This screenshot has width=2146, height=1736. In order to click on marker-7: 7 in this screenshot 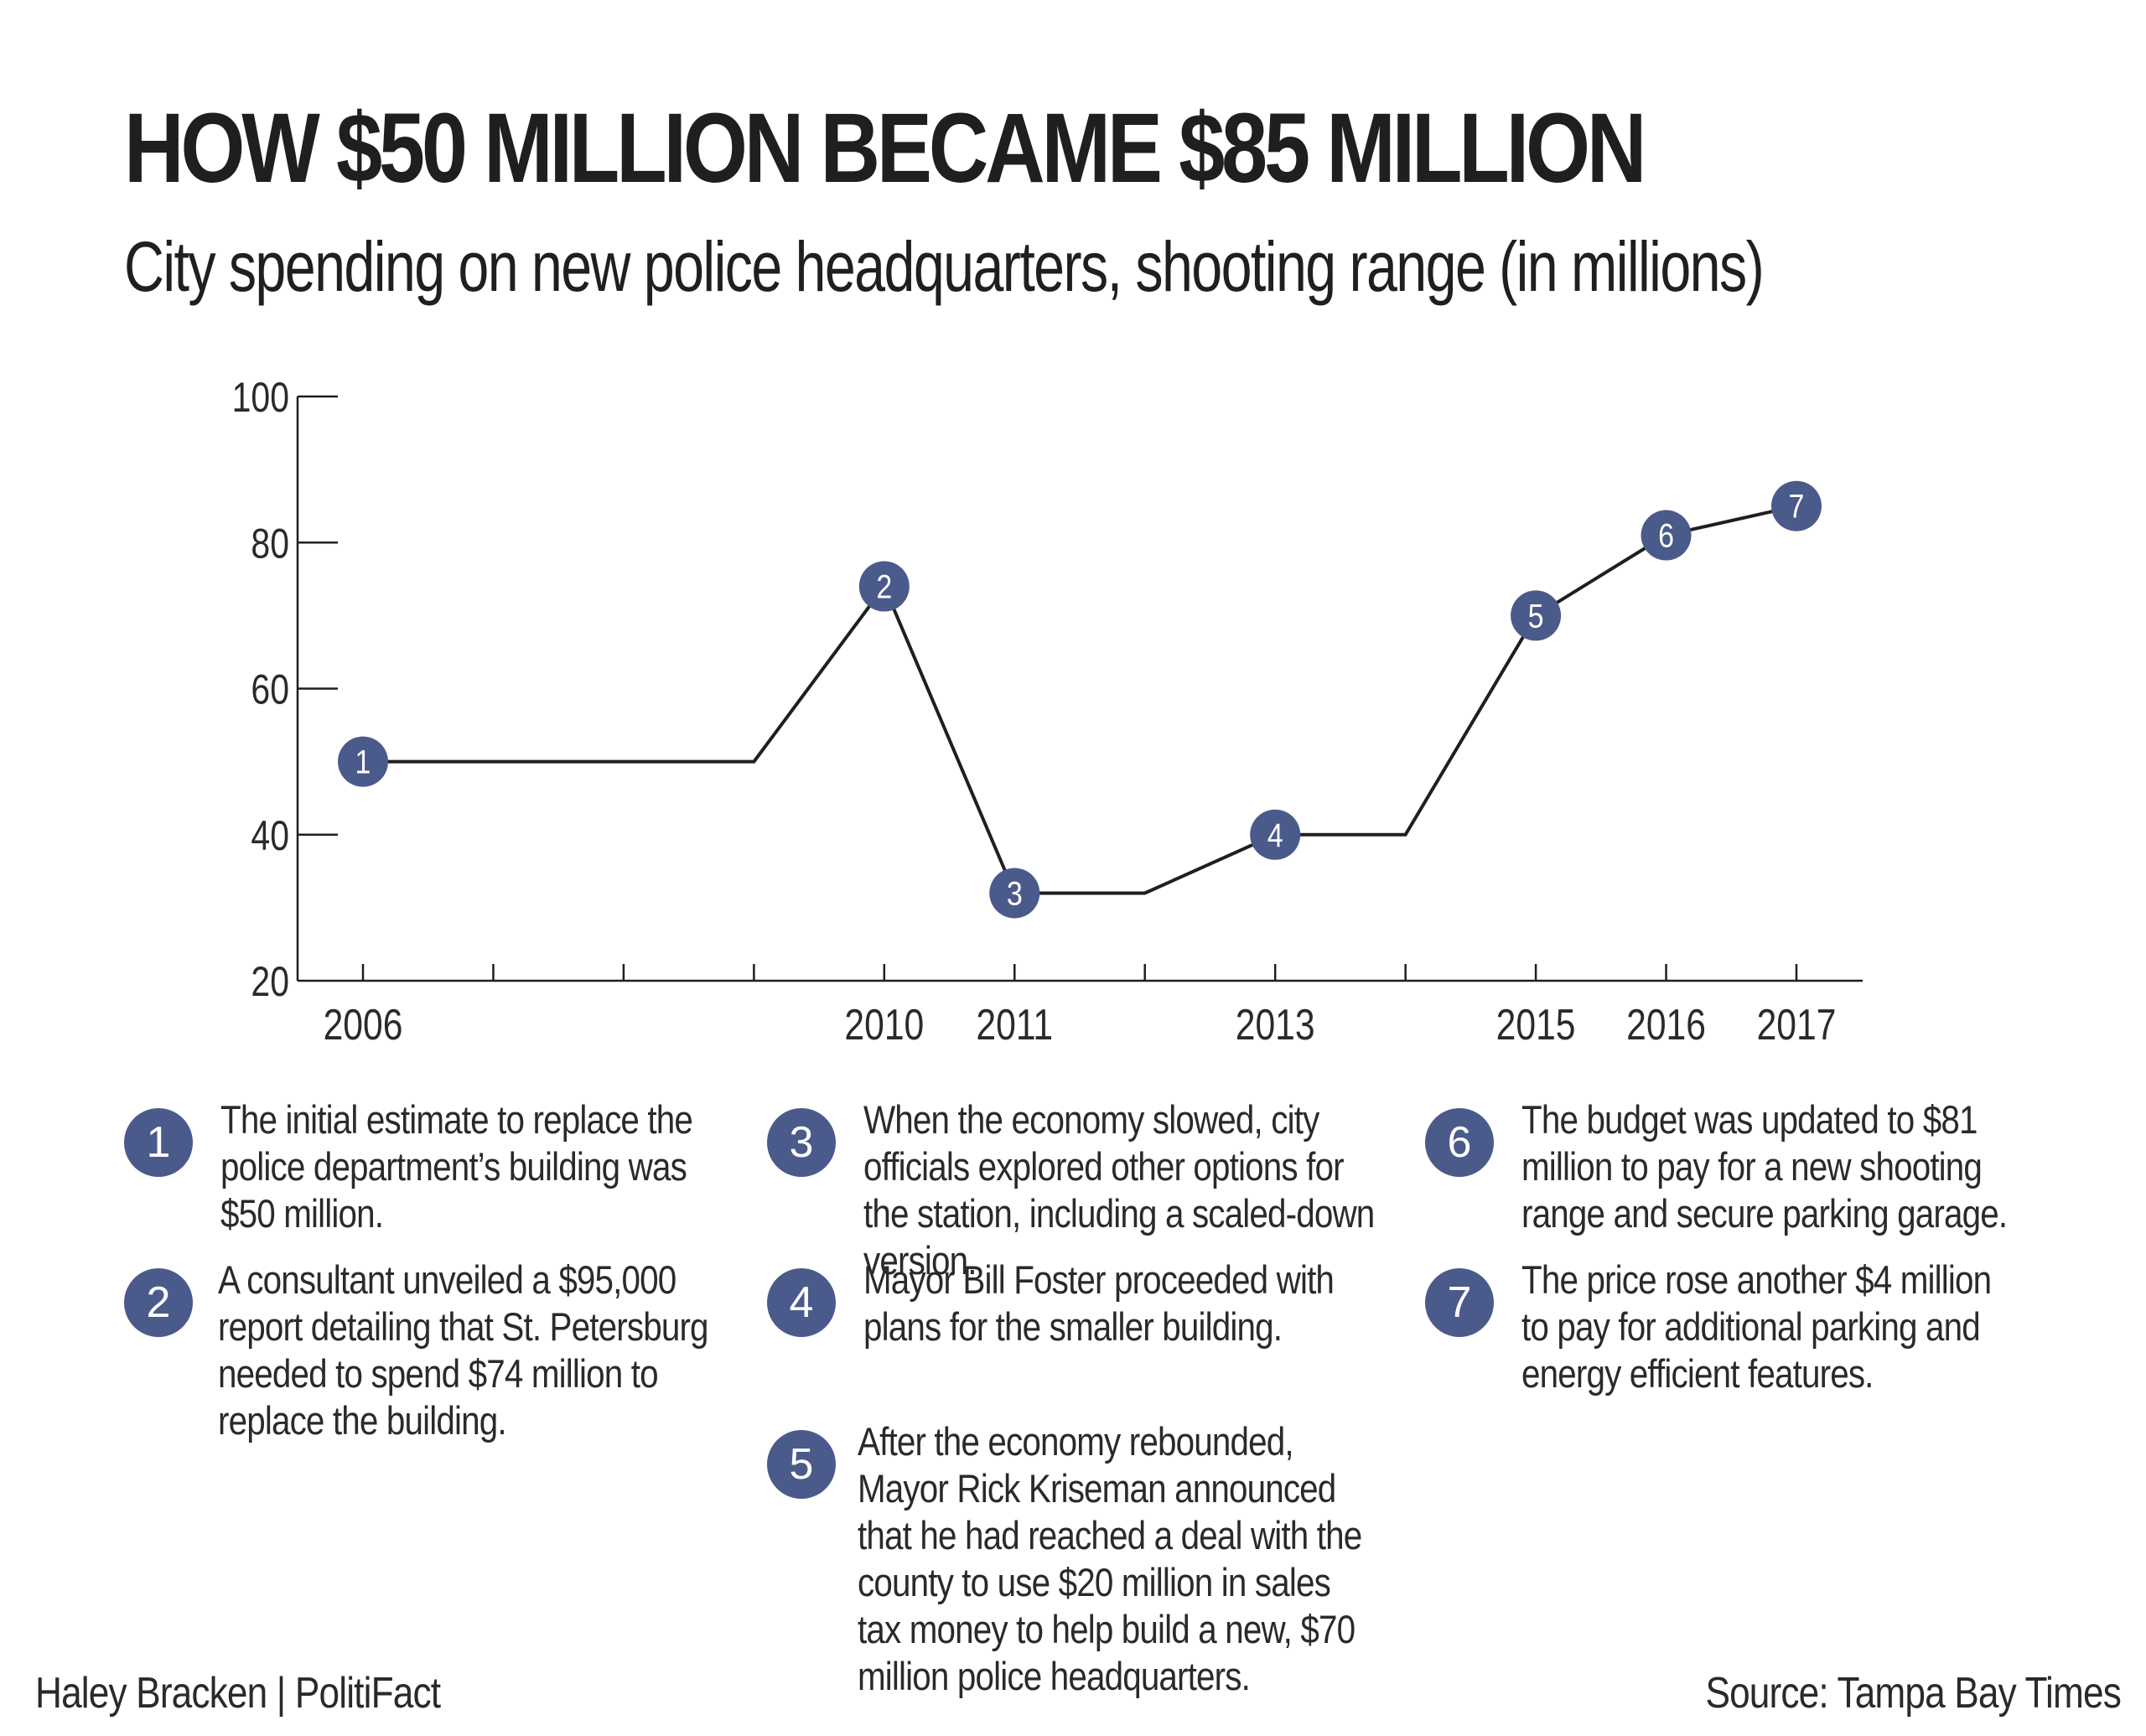, I will do `click(1796, 506)`.